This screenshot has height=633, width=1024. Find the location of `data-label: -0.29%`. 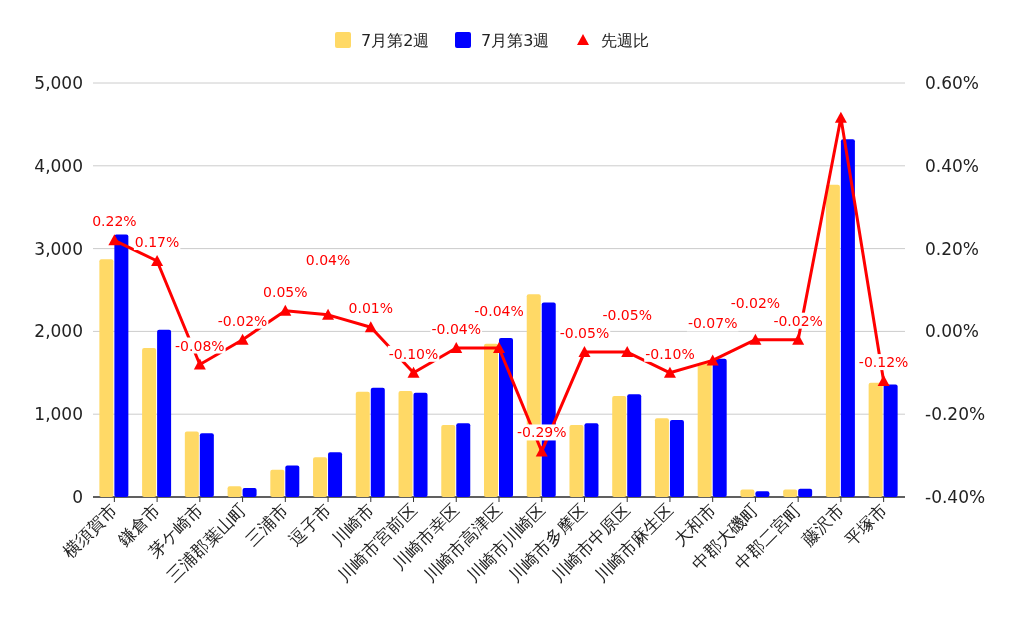

data-label: -0.29% is located at coordinates (541, 432).